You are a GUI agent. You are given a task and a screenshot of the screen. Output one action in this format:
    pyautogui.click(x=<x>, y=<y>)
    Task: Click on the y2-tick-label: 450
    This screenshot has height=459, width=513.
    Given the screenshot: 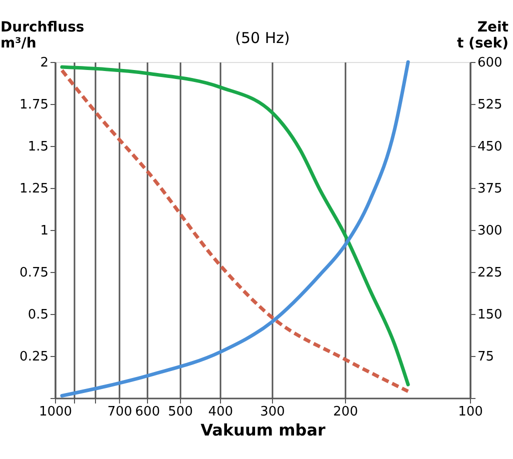 What is the action you would take?
    pyautogui.click(x=490, y=147)
    